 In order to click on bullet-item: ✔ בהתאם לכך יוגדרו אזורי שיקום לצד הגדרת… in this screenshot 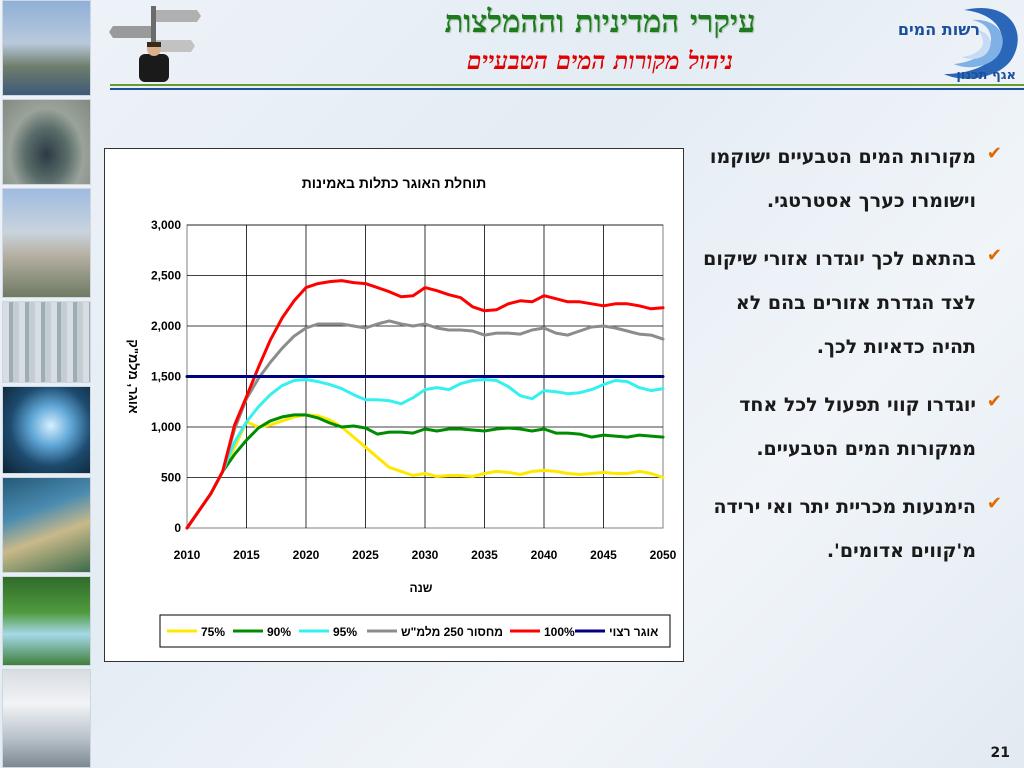, I will do `click(846, 303)`.